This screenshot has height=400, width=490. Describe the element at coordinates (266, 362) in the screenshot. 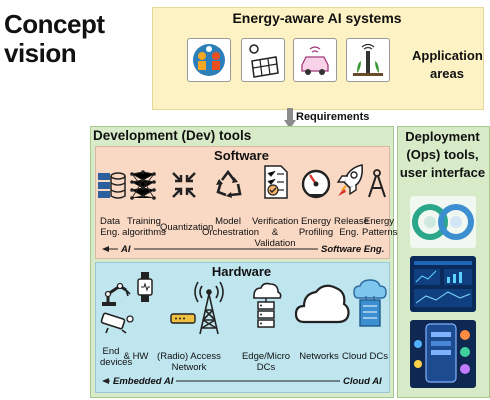

I see `hardware-label-edge-dcs: Edge/Micro DCs` at that location.